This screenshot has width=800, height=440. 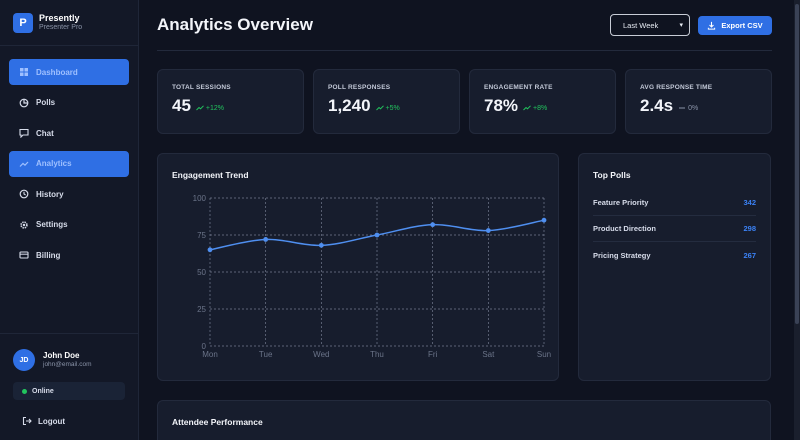 I want to click on page-title: Analytics Overview, so click(x=235, y=24).